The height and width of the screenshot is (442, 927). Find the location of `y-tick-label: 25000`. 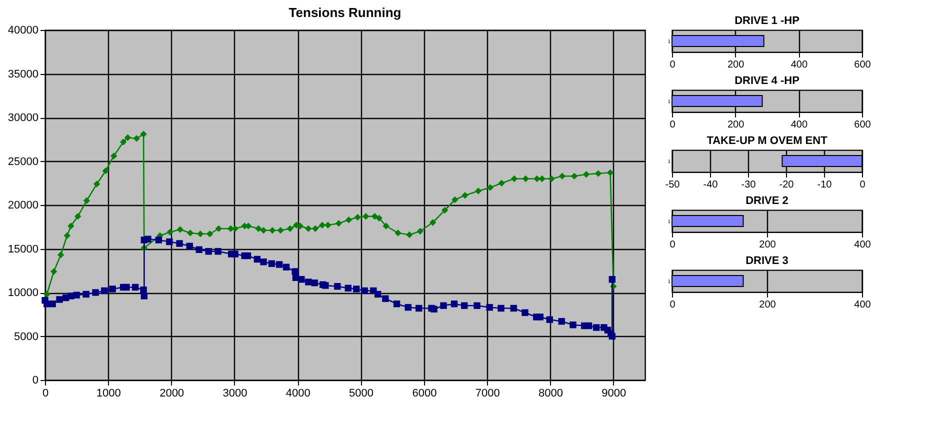

y-tick-label: 25000 is located at coordinates (23, 162).